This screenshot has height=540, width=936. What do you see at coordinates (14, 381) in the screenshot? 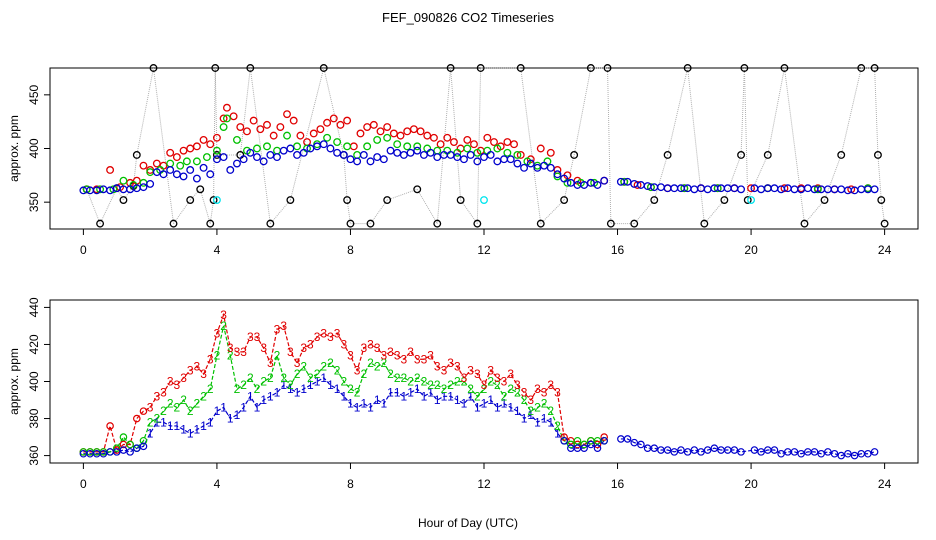
I see `bottom-ylabel: approx. ppm` at bounding box center [14, 381].